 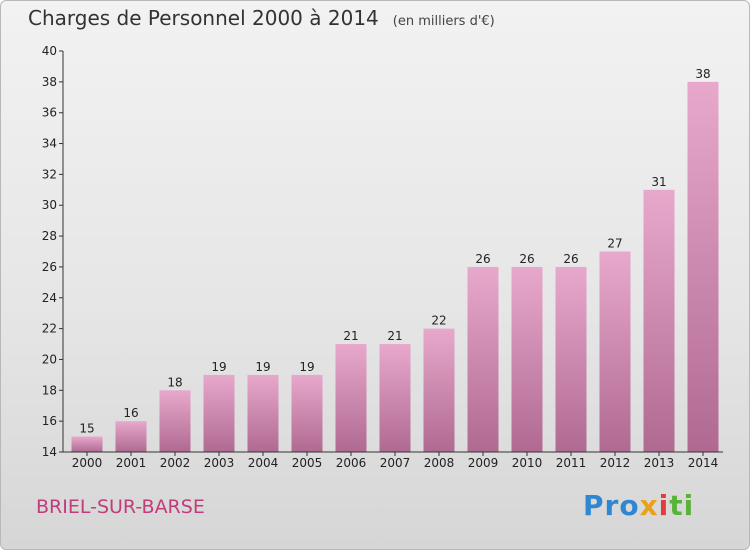 What do you see at coordinates (438, 321) in the screenshot?
I see `value-label-2008: 22` at bounding box center [438, 321].